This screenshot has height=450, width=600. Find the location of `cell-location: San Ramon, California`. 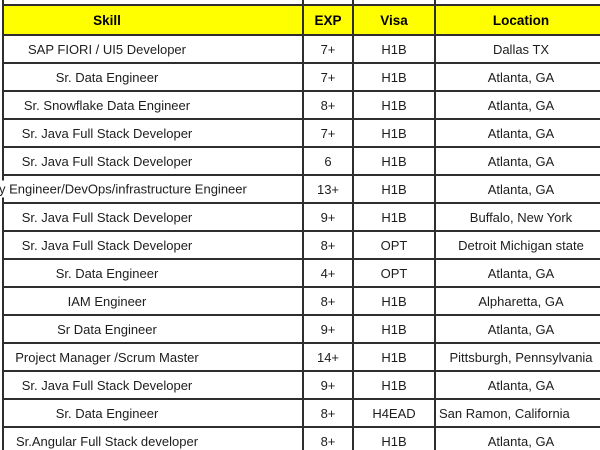

cell-location: San Ramon, California is located at coordinates (517, 413).